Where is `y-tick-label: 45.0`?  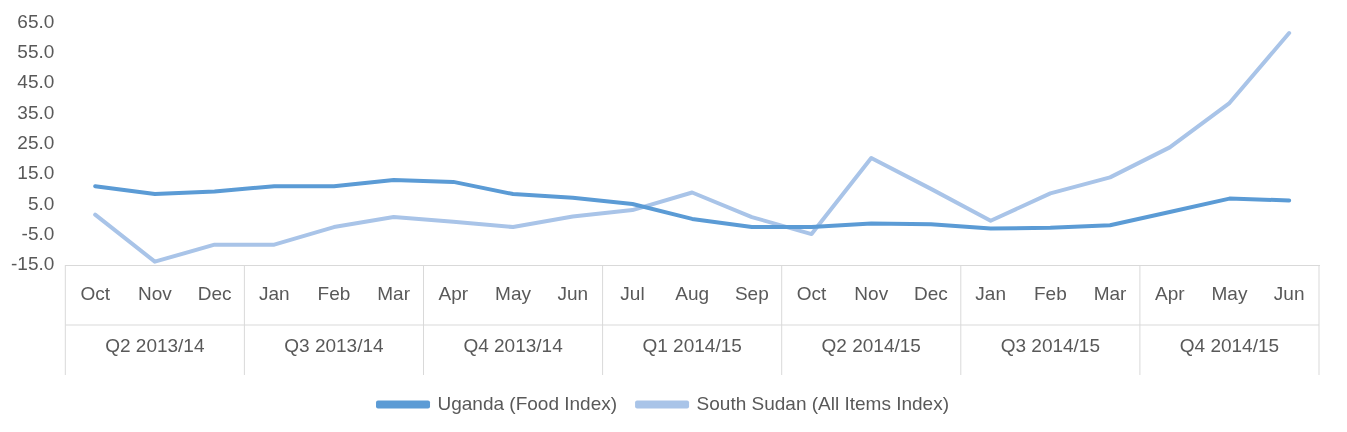 y-tick-label: 45.0 is located at coordinates (36, 82).